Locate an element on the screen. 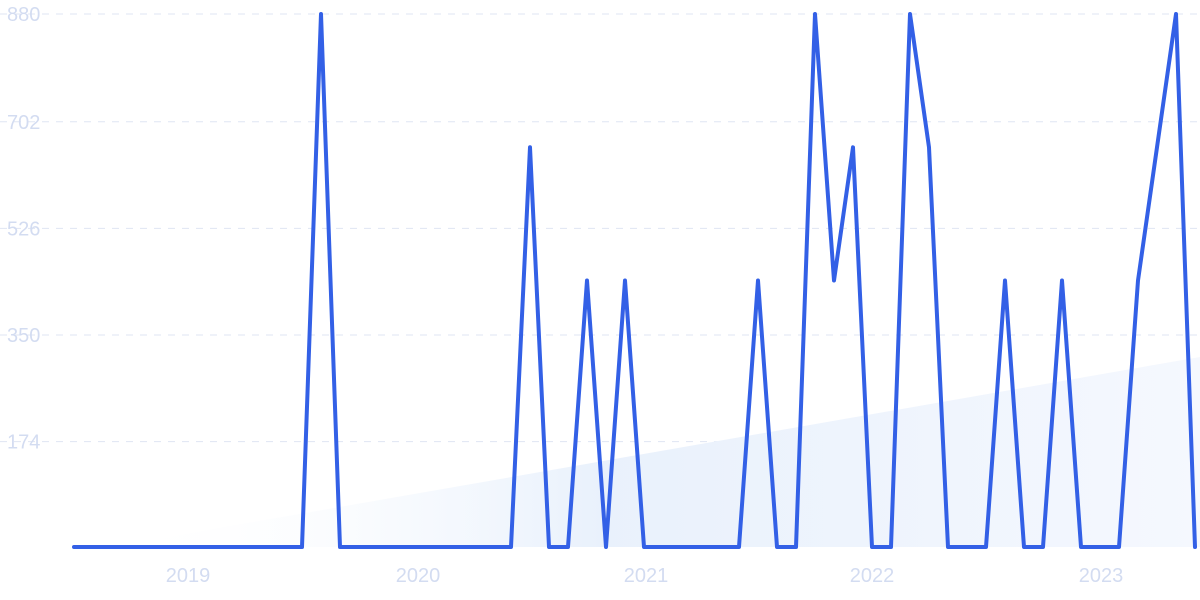 This screenshot has width=1200, height=600. x-axis-ticks: 2019 2020 2021 2022 2023 is located at coordinates (645, 576).